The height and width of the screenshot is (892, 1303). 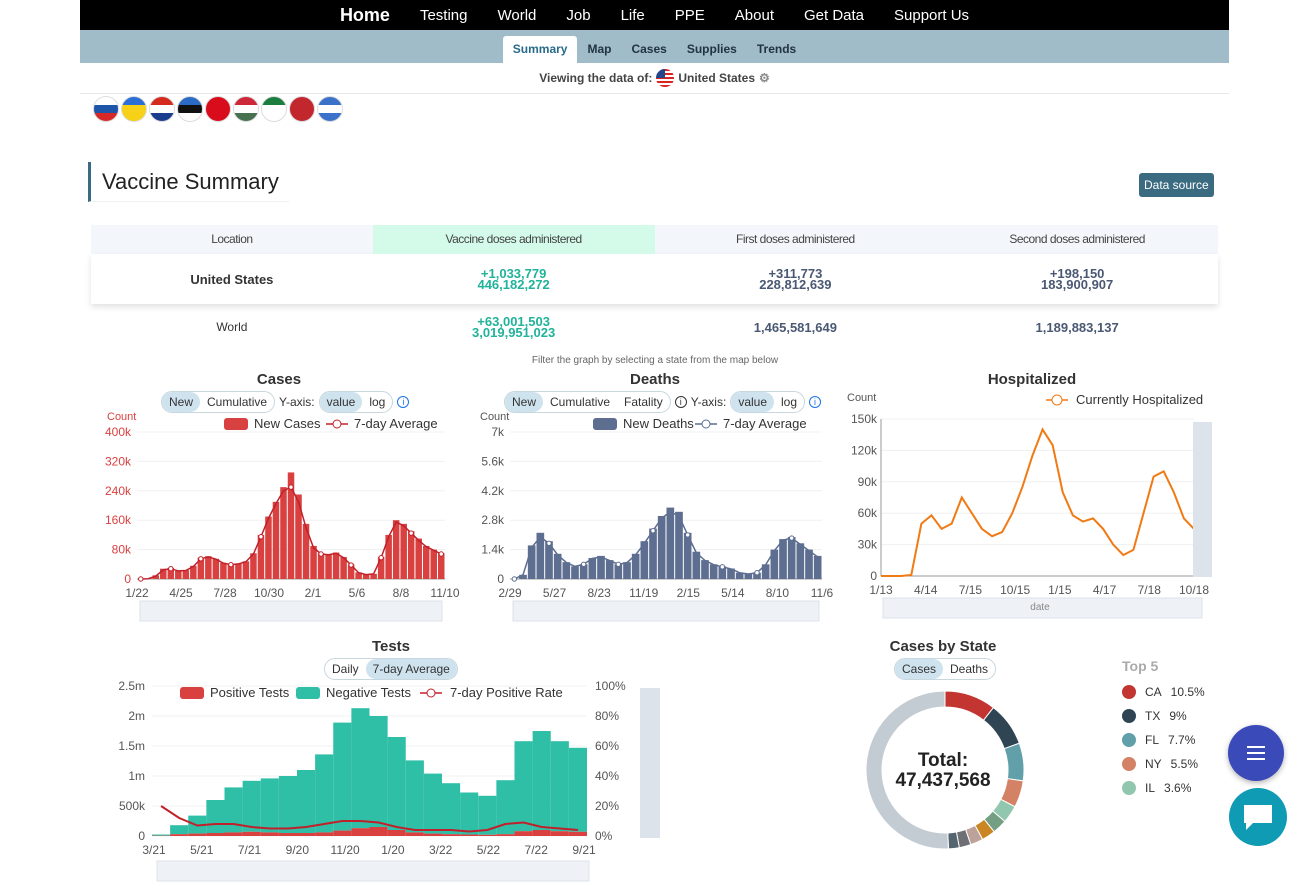 What do you see at coordinates (162, 109) in the screenshot?
I see `flag-croatia-icon` at bounding box center [162, 109].